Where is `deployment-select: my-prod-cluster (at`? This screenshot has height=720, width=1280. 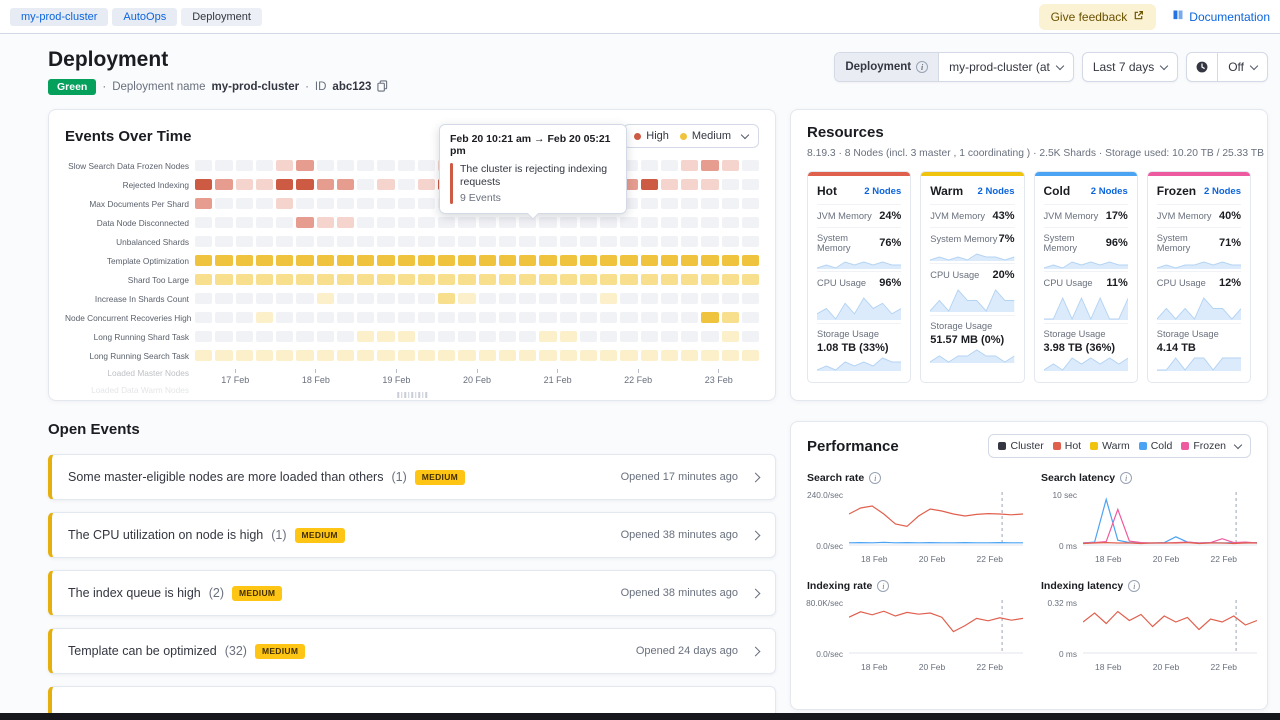
deployment-select: my-prod-cluster (at is located at coordinates (1006, 67).